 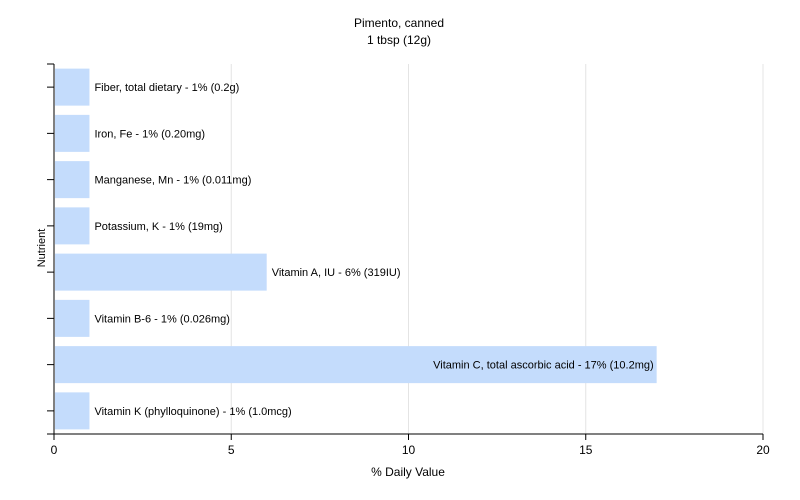 What do you see at coordinates (336, 273) in the screenshot?
I see `bar-label: Vitamin A, IU - 6% (319IU)` at bounding box center [336, 273].